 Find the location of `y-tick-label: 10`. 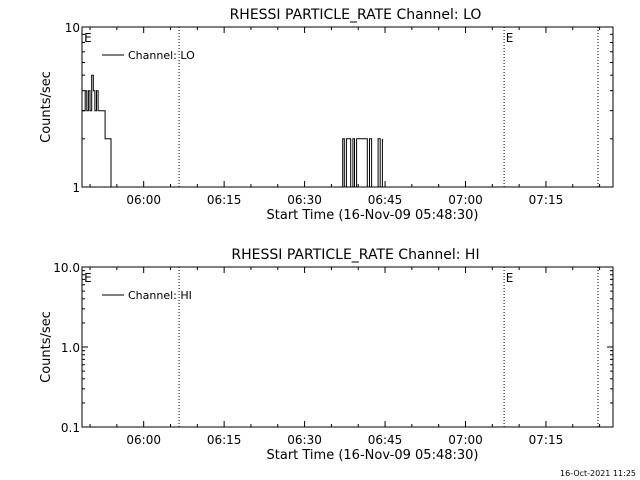

y-tick-label: 10 is located at coordinates (72, 28).